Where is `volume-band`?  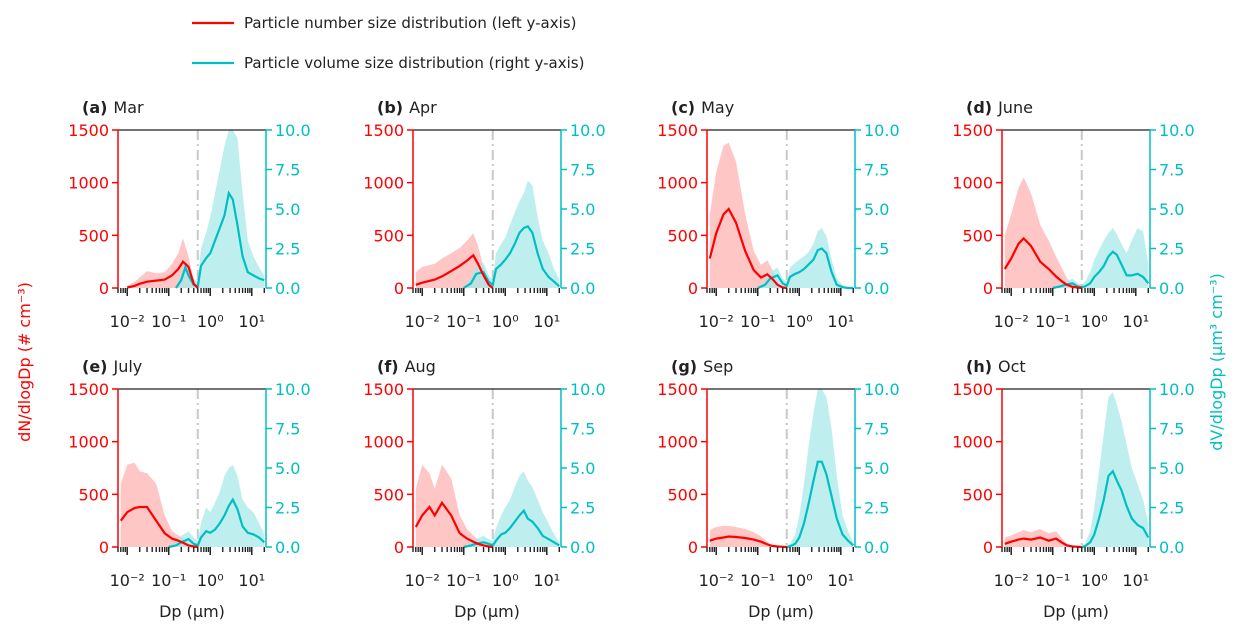
volume-band is located at coordinates (805, 258).